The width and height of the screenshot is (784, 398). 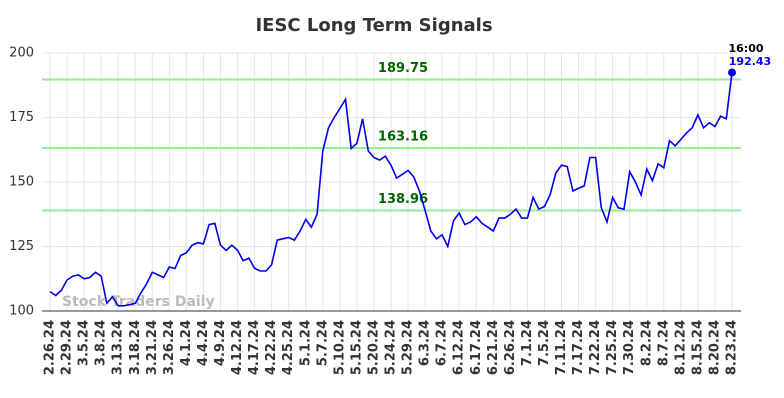 What do you see at coordinates (21, 311) in the screenshot?
I see `y-tick-label: 100` at bounding box center [21, 311].